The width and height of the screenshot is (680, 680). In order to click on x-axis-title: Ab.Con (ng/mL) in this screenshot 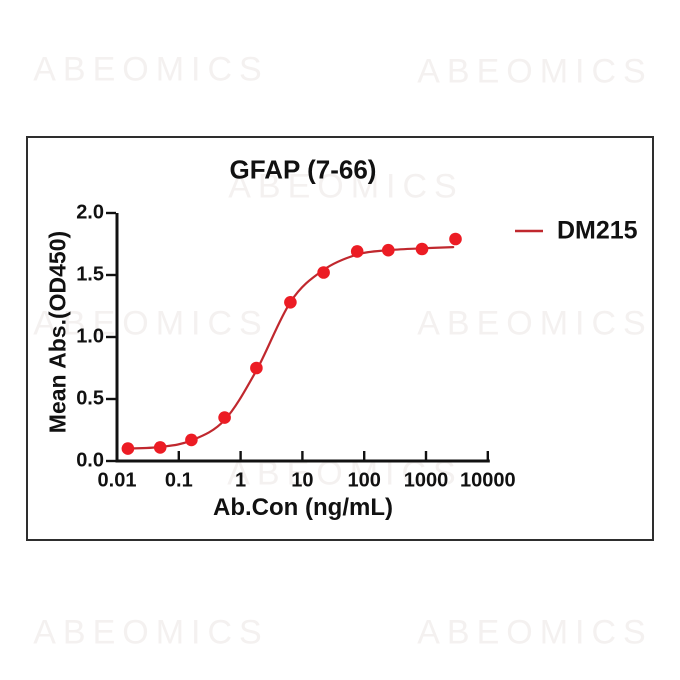, I will do `click(303, 507)`.